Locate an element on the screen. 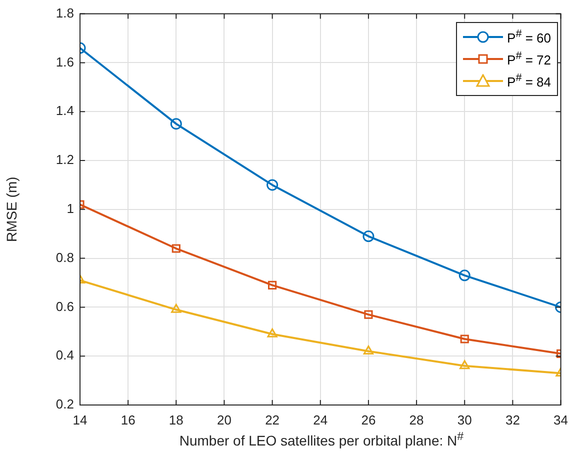 Image resolution: width=576 pixels, height=460 pixels. y-tick-label: 1.4 is located at coordinates (65, 110).